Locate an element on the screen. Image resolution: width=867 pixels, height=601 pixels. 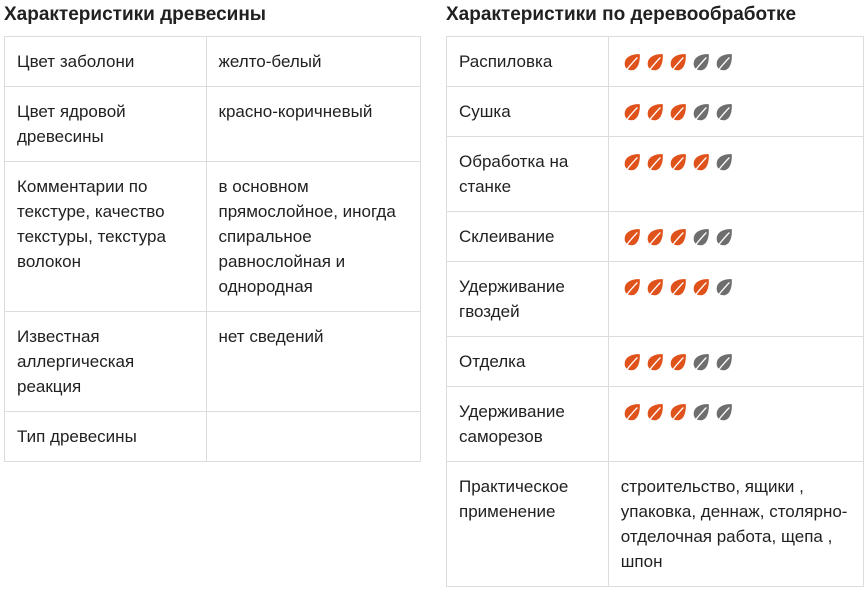
property-value: желто-белый is located at coordinates (313, 61).